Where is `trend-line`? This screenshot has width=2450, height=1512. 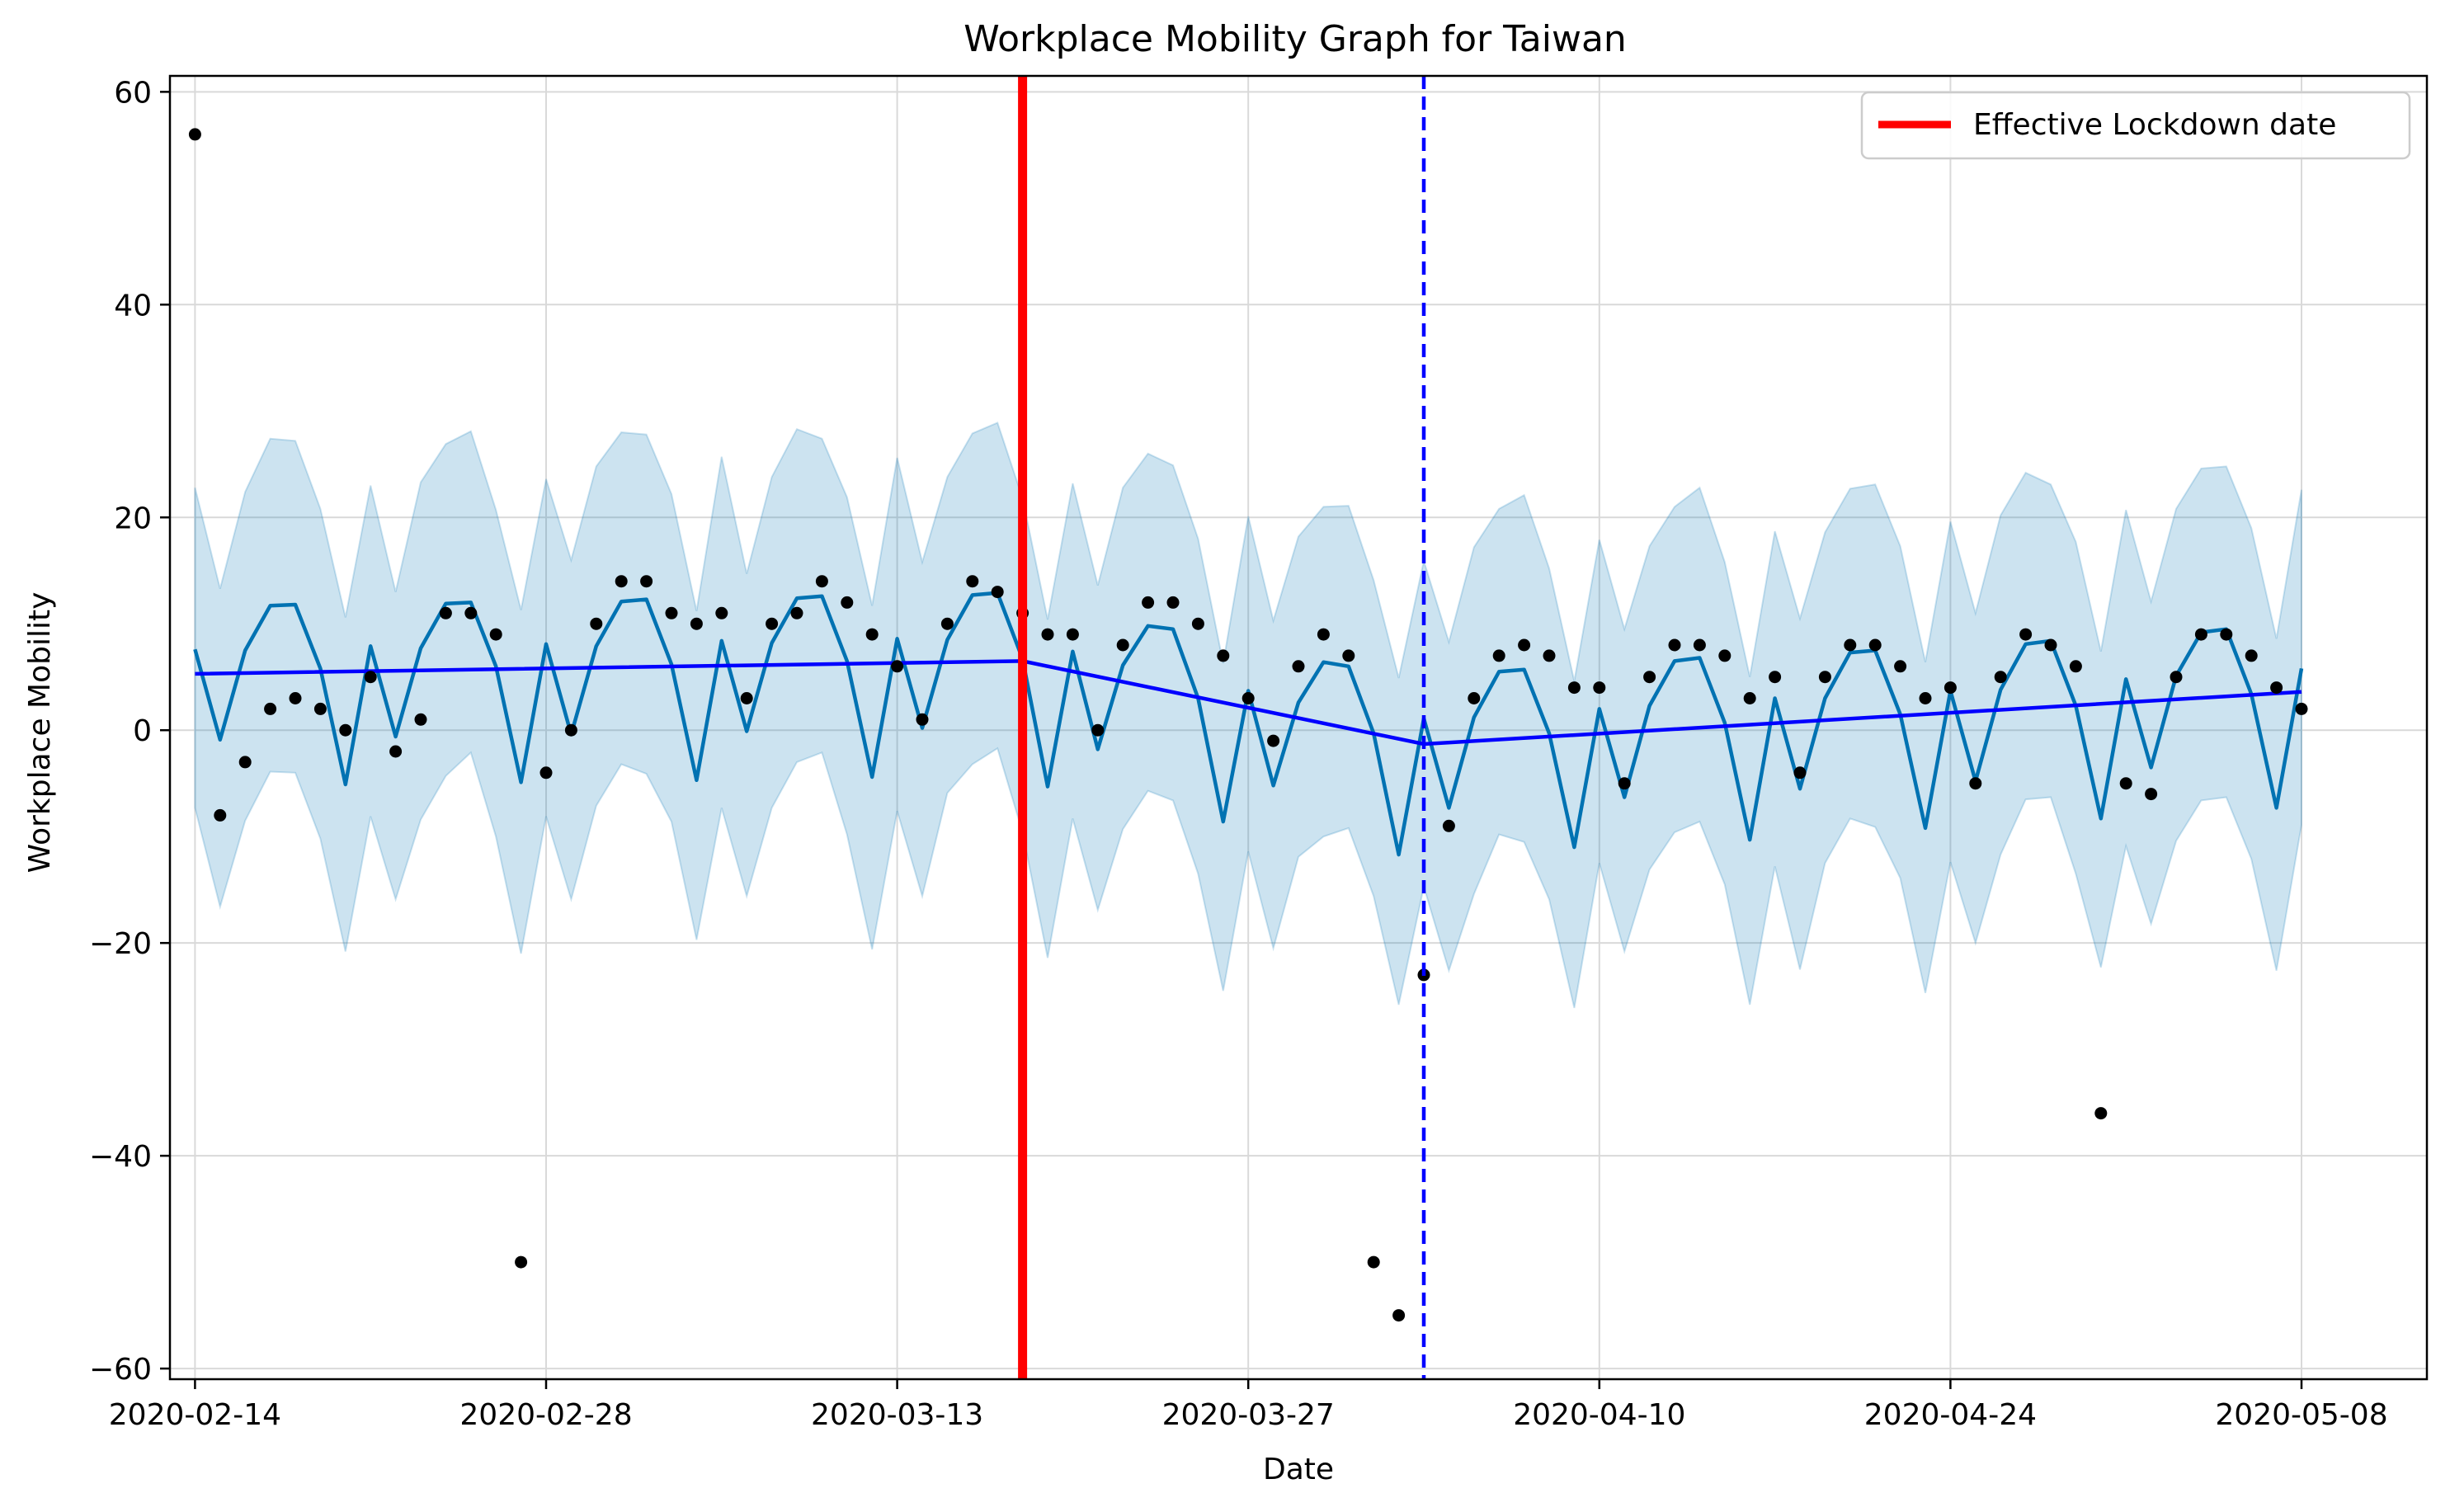 trend-line is located at coordinates (1248, 703).